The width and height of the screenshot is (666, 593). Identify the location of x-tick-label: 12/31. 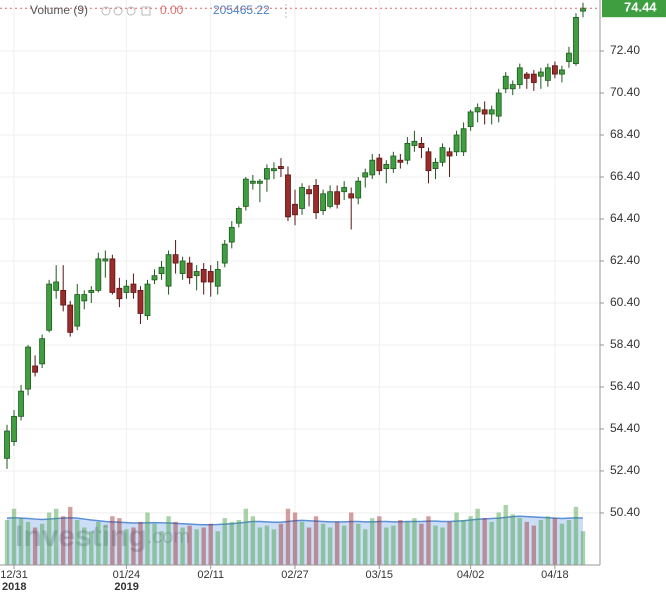
(14, 575).